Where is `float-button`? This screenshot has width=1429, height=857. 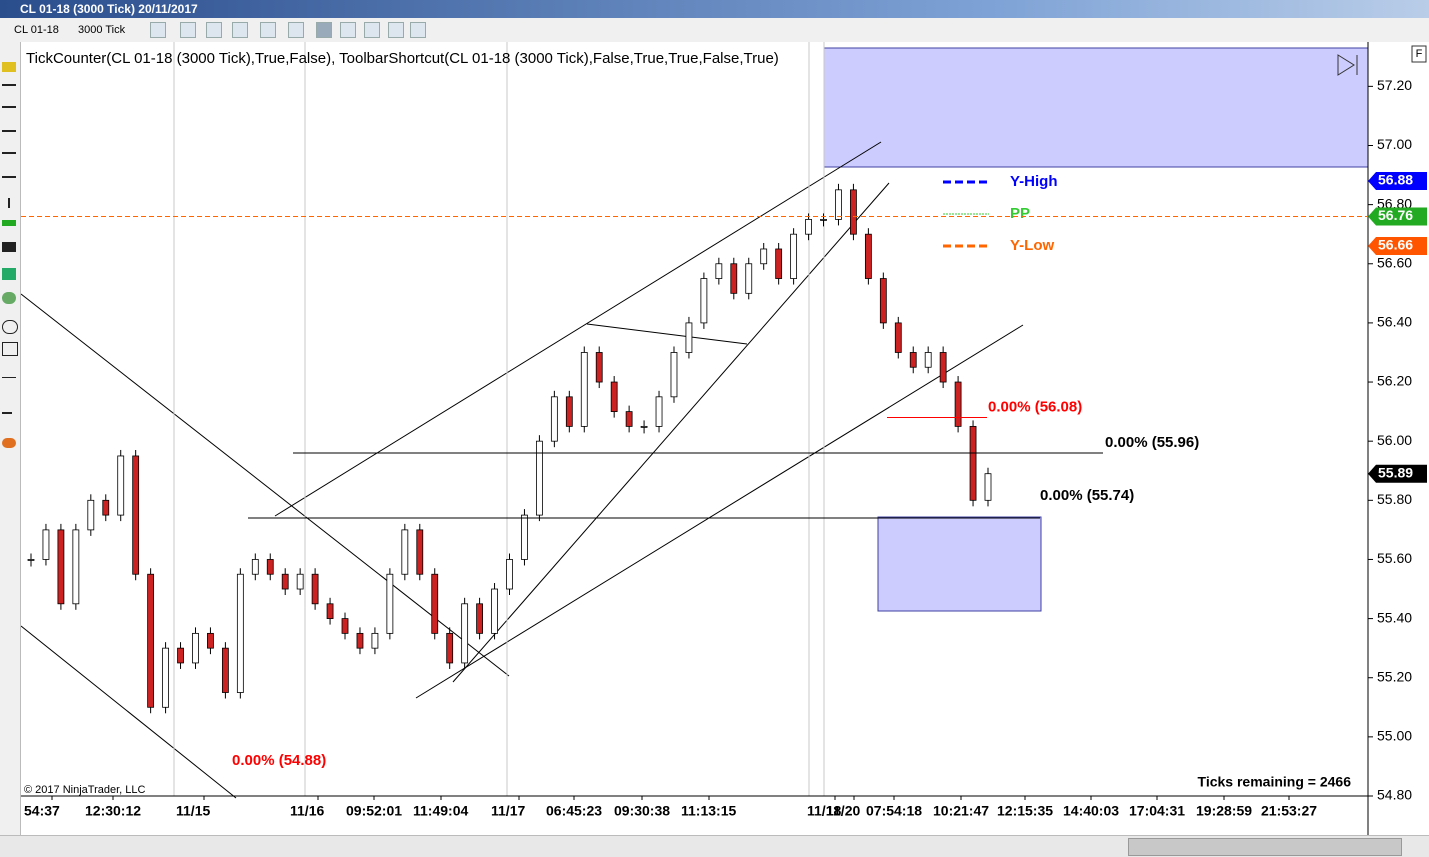 float-button is located at coordinates (1419, 54).